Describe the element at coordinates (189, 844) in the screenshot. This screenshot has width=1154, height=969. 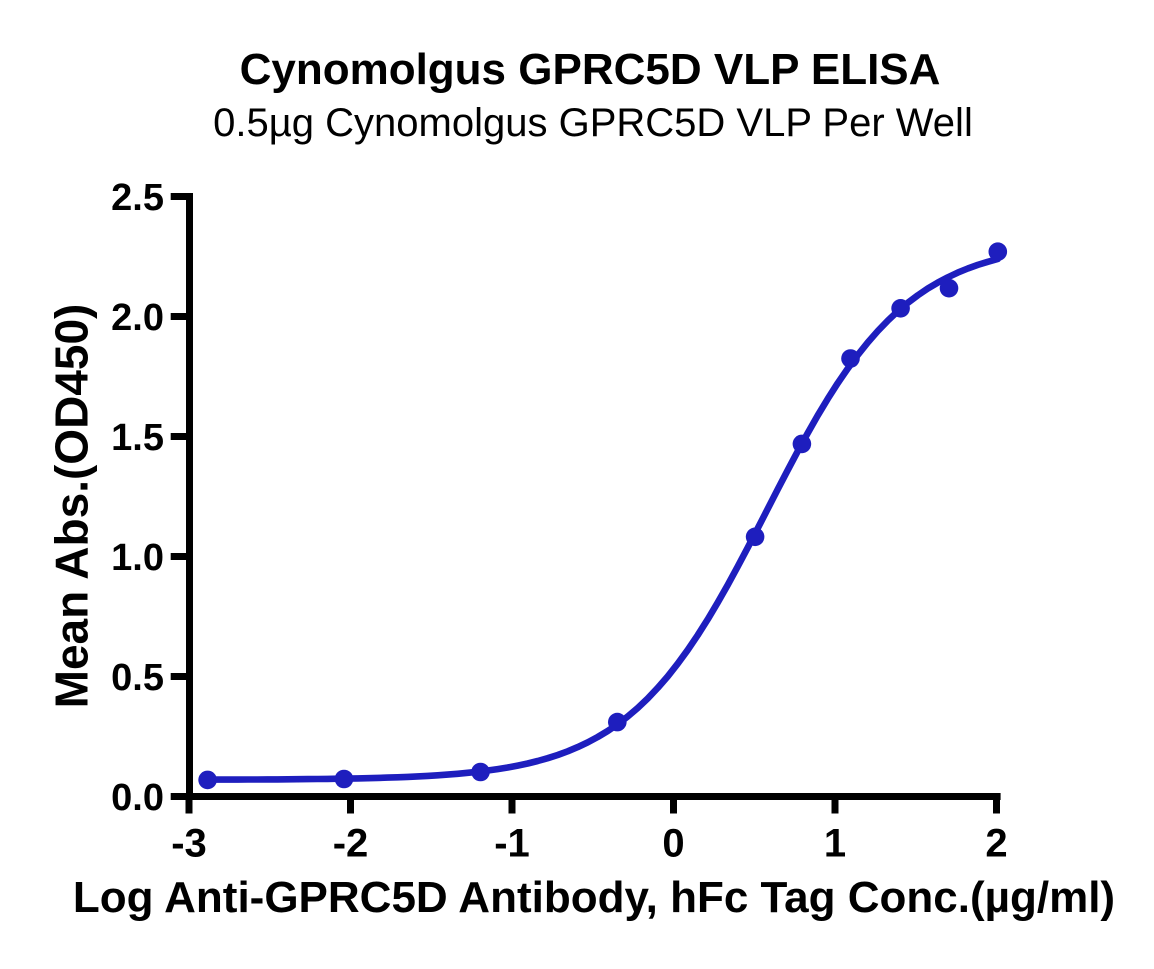
I see `svg-text: -3` at that location.